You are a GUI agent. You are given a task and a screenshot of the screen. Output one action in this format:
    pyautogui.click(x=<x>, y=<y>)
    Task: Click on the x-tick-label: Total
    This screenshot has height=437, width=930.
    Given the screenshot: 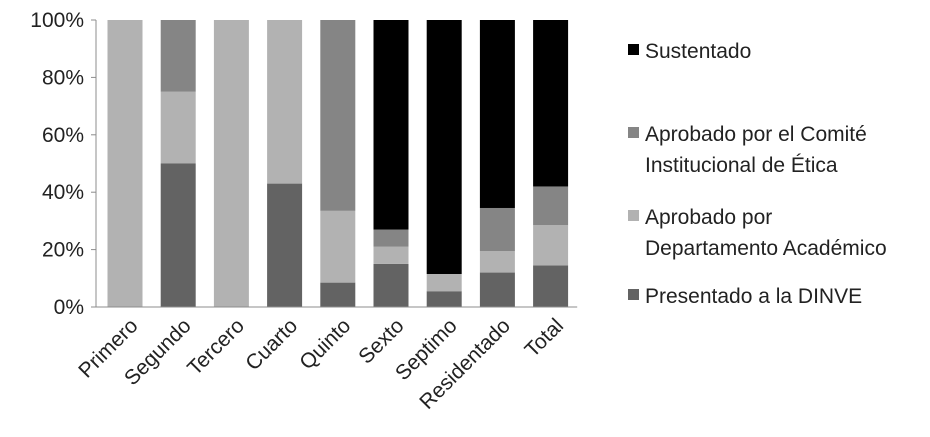 What is the action you would take?
    pyautogui.click(x=545, y=338)
    